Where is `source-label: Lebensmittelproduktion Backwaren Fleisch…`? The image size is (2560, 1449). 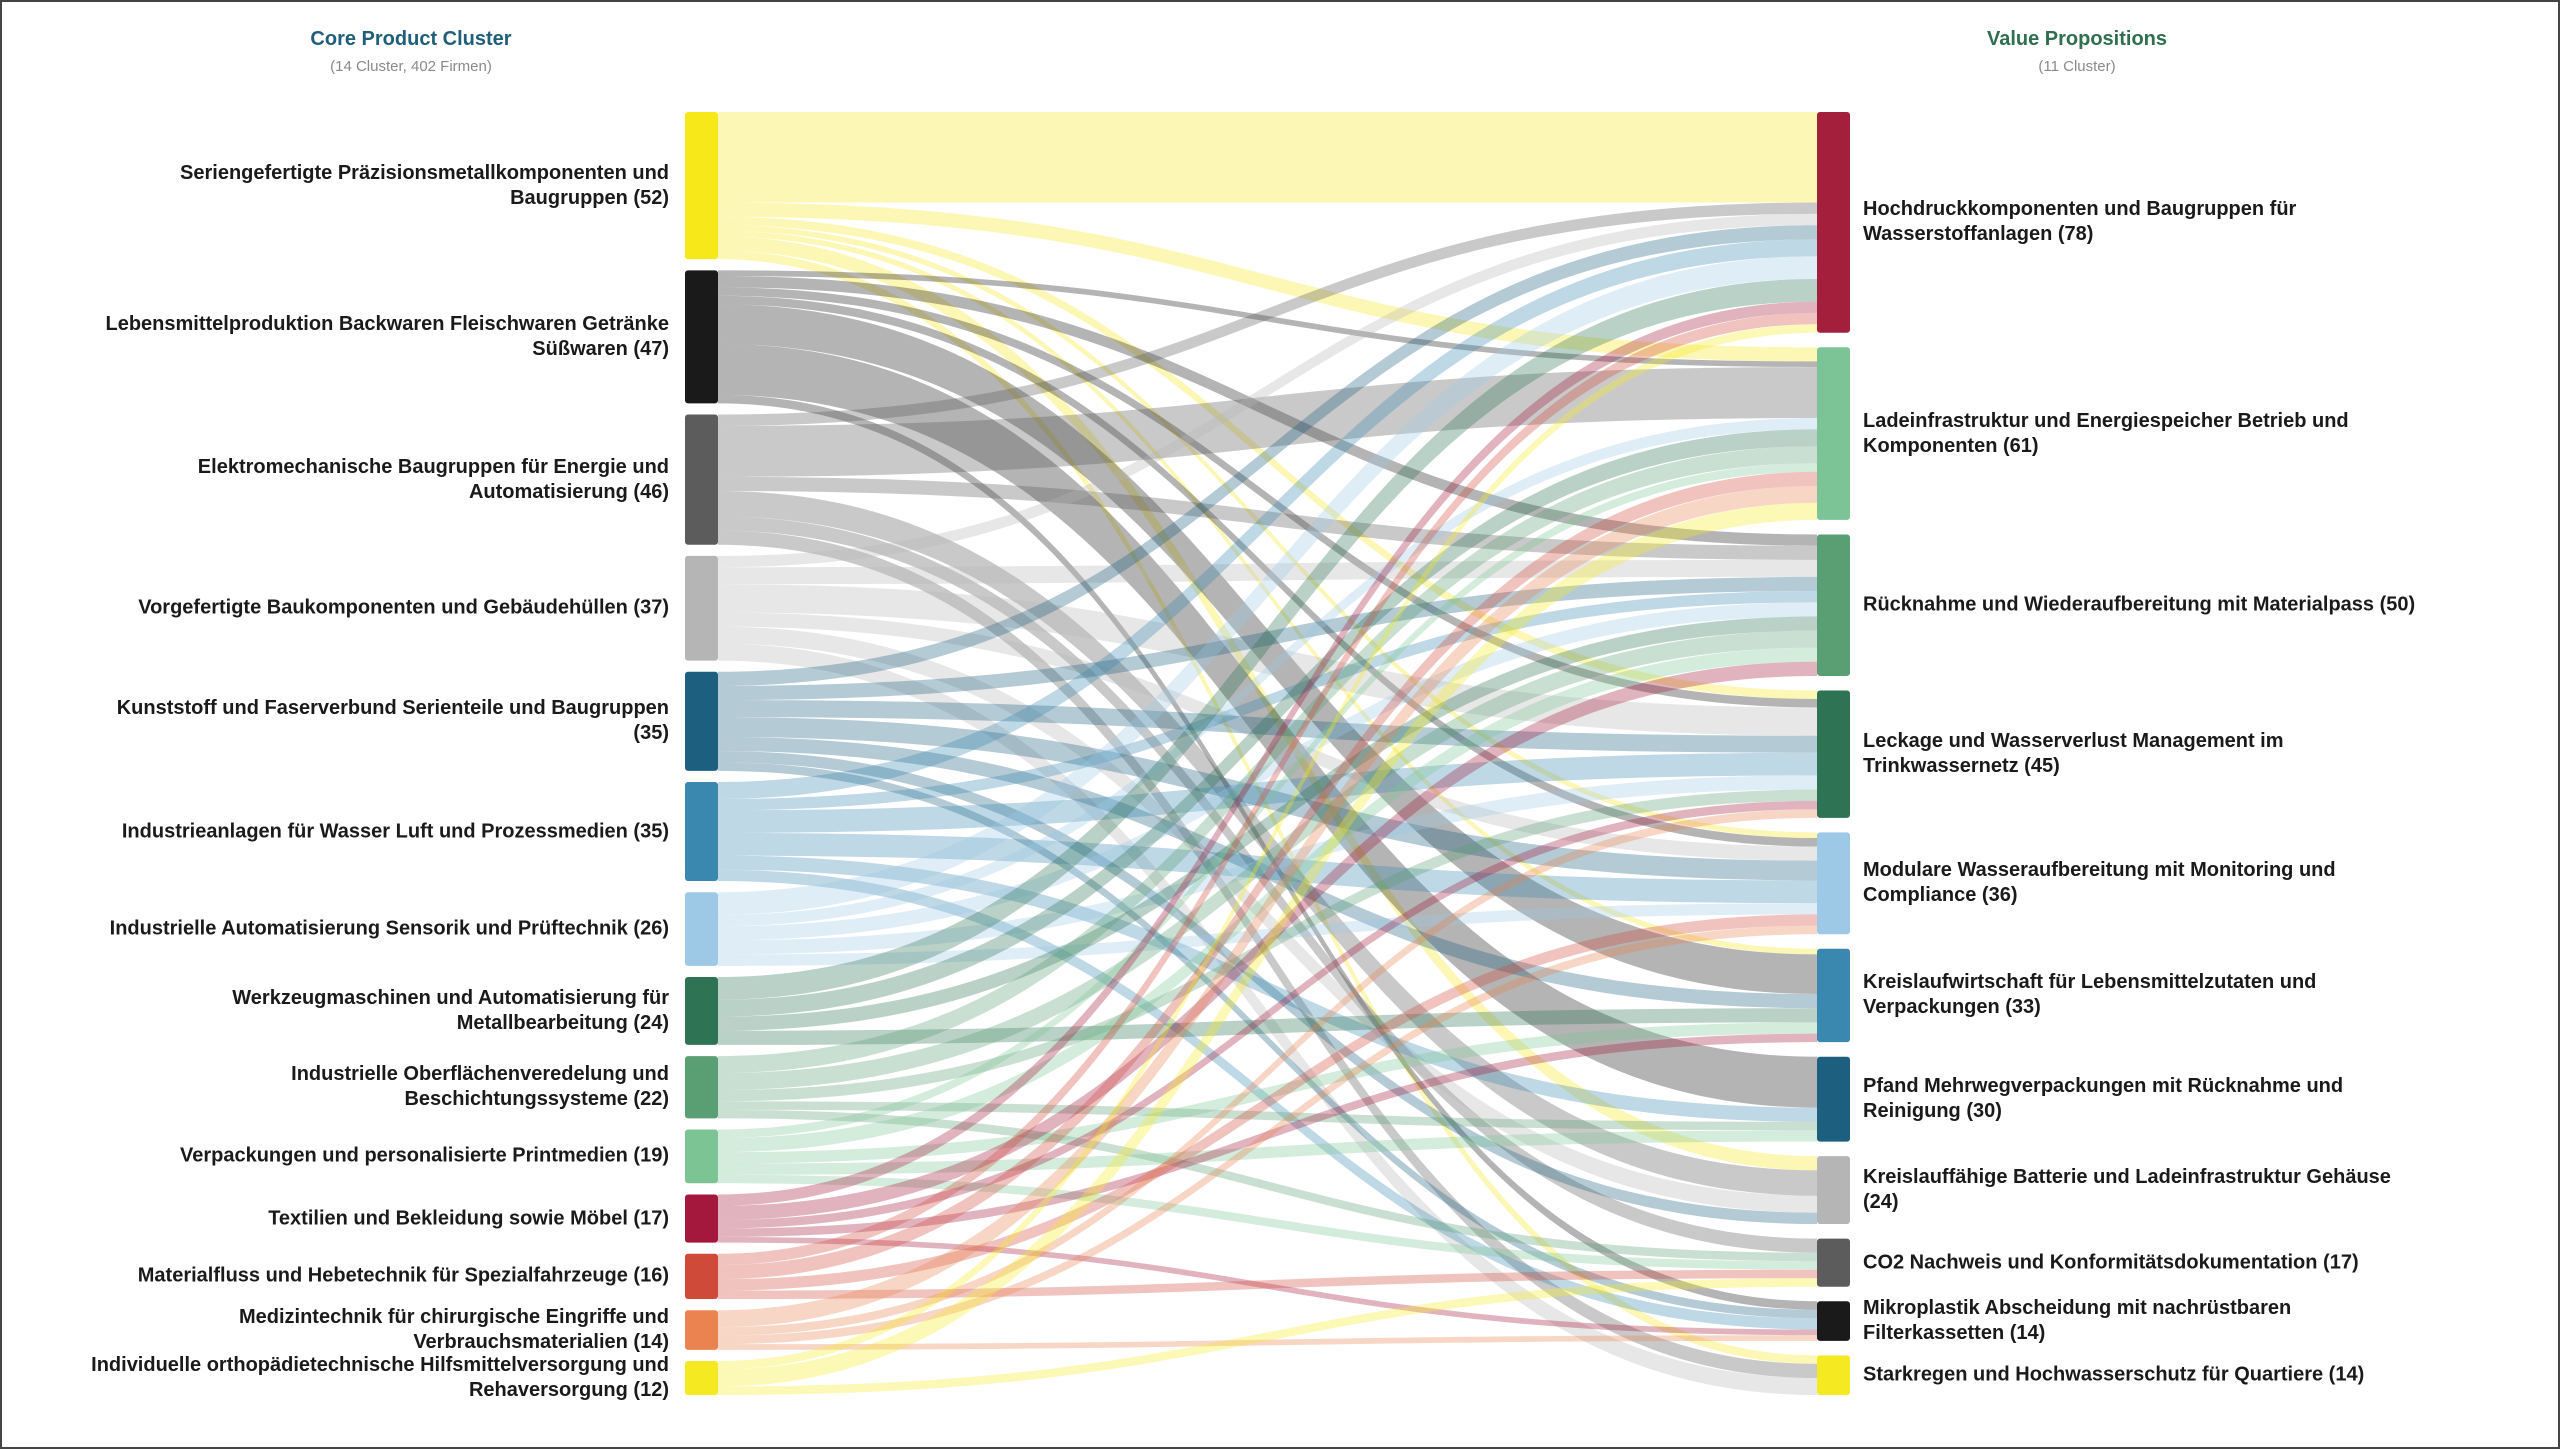 source-label: Lebensmittelproduktion Backwaren Fleisch… is located at coordinates (387, 336).